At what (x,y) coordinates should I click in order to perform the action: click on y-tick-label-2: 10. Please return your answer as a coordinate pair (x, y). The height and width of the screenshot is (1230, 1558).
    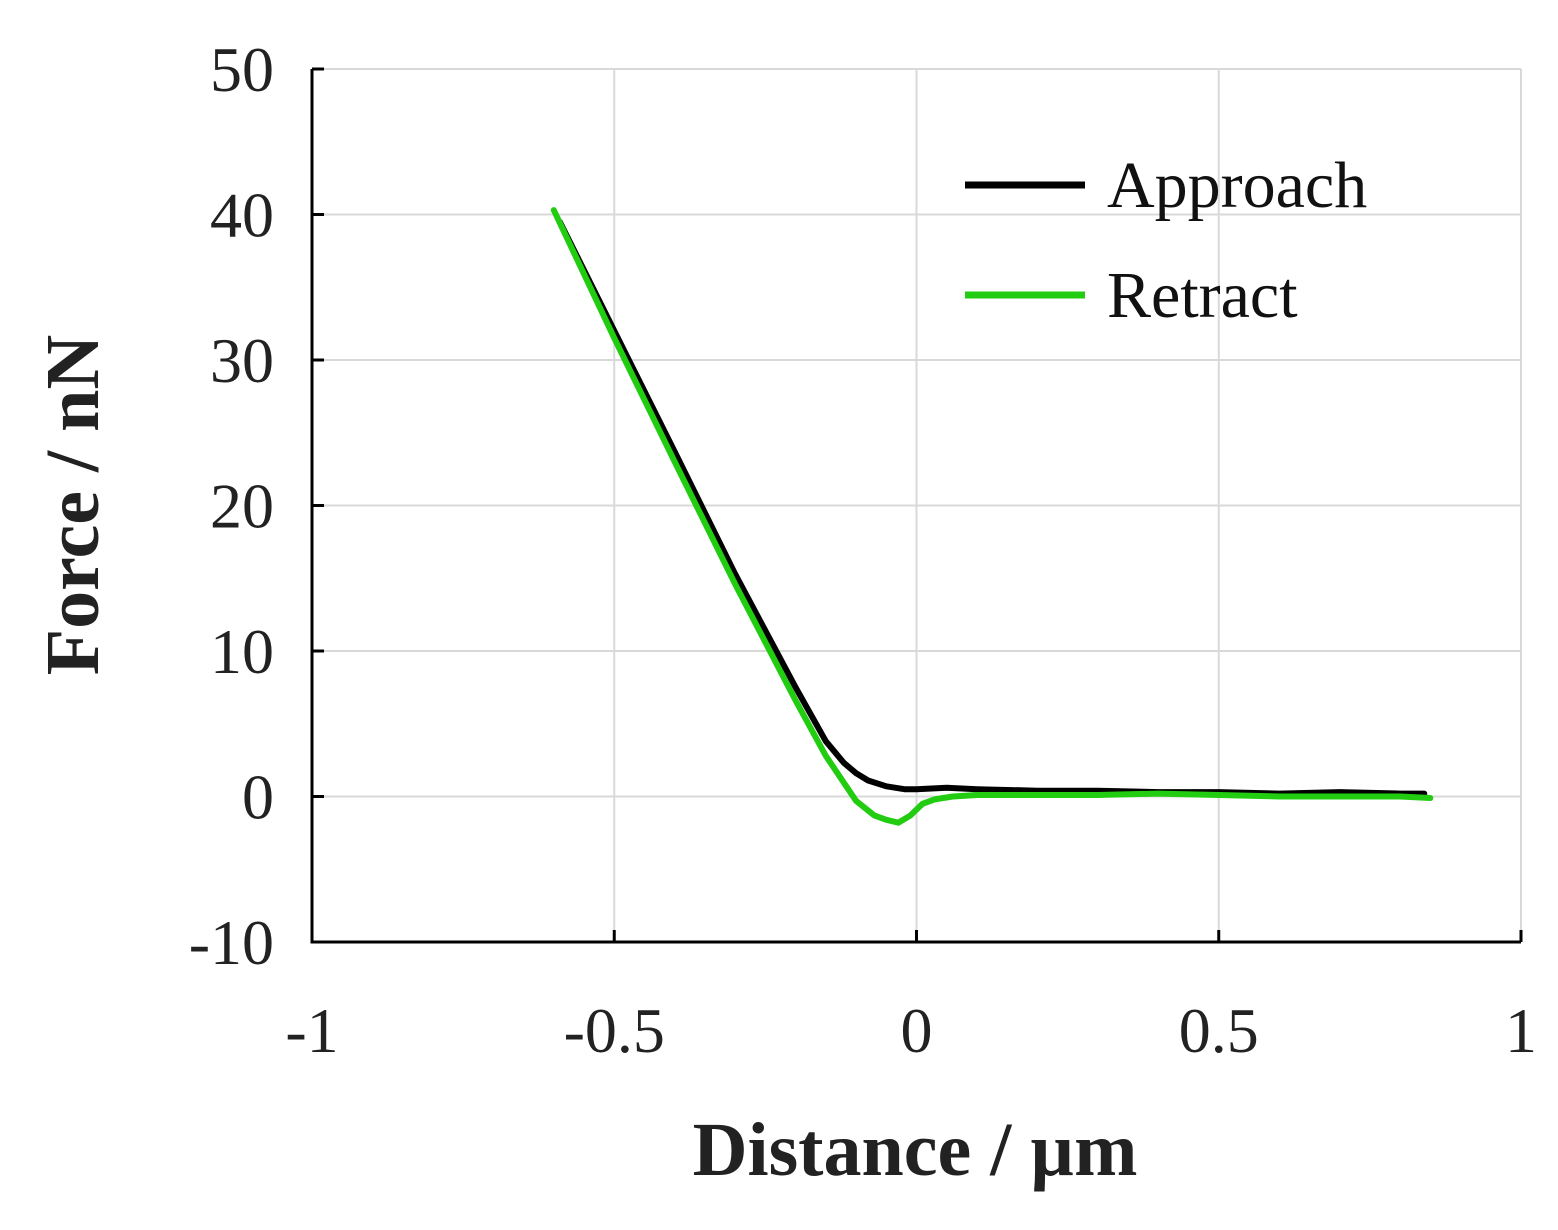
    Looking at the image, I should click on (242, 651).